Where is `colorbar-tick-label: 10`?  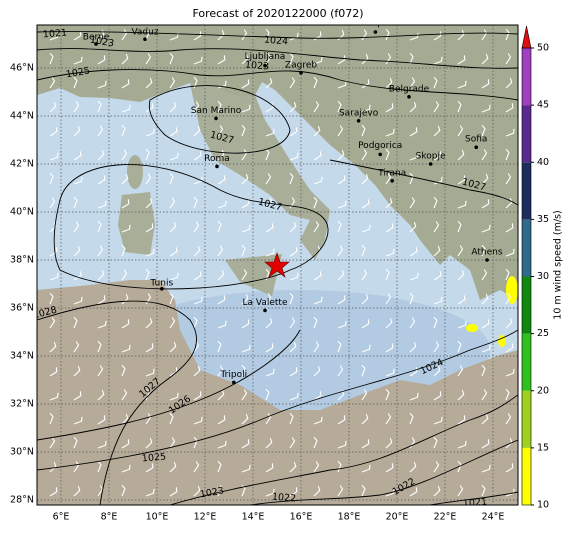 colorbar-tick-label: 10 is located at coordinates (543, 505).